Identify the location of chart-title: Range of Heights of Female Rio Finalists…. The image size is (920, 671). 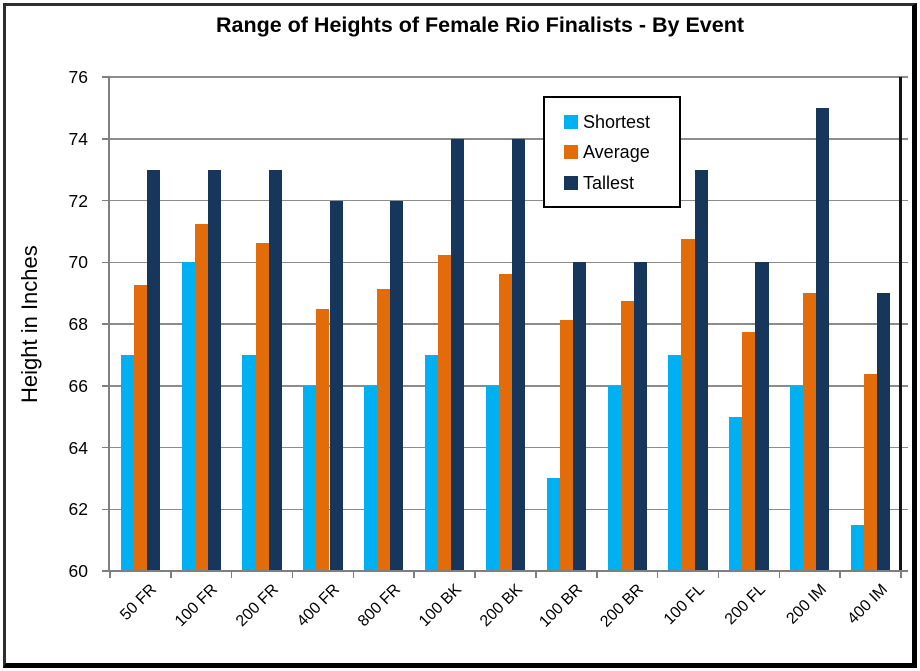
(480, 25).